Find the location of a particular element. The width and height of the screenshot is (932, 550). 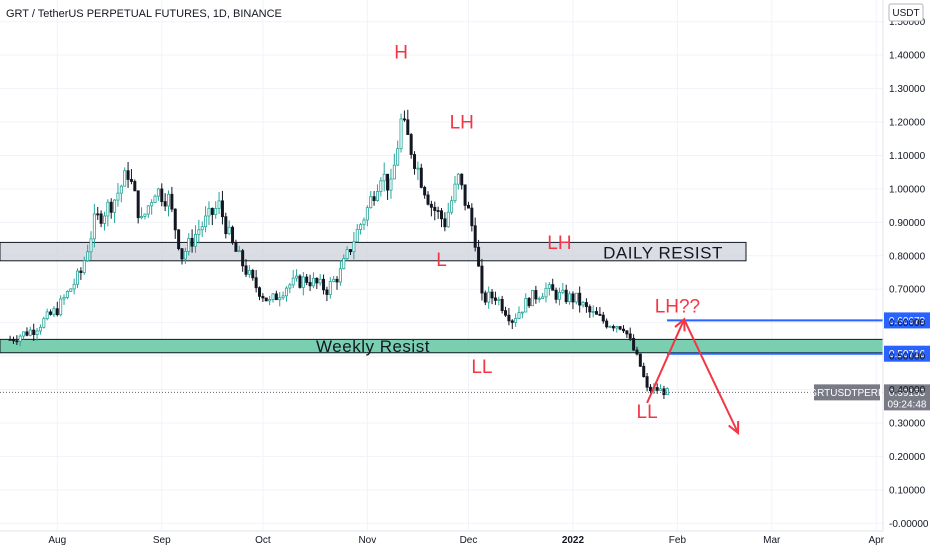

level-badge-label: 0.50716 is located at coordinates (907, 354).